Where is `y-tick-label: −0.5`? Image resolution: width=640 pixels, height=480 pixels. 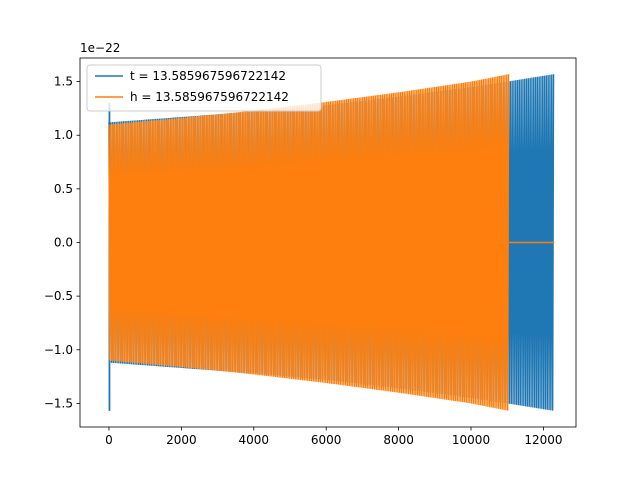 y-tick-label: −0.5 is located at coordinates (58, 296).